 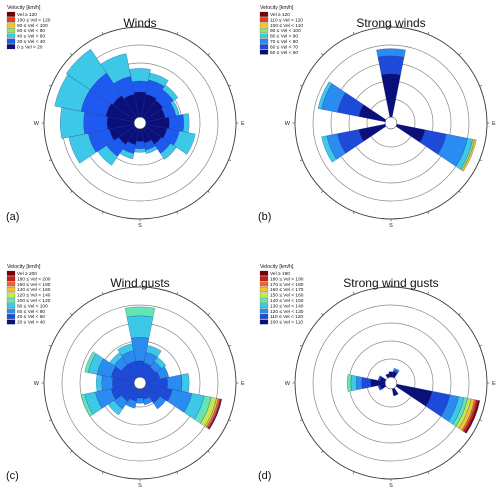 I want to click on panel-label: (c), so click(x=12, y=476).